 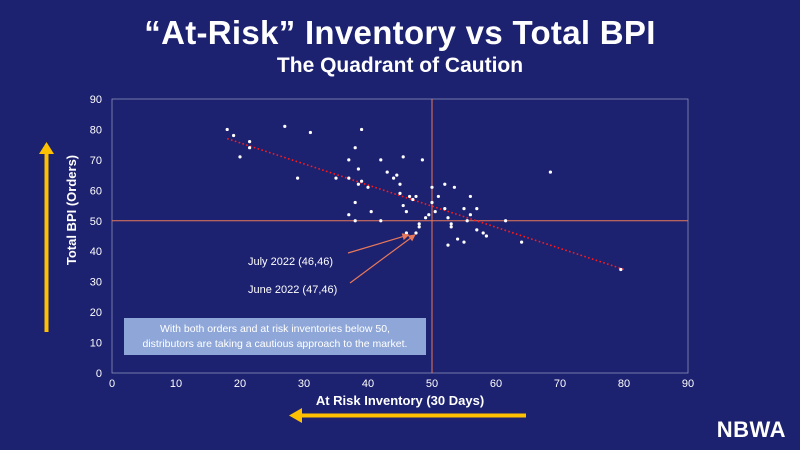 What do you see at coordinates (176, 384) in the screenshot?
I see `x-tick-label: 10` at bounding box center [176, 384].